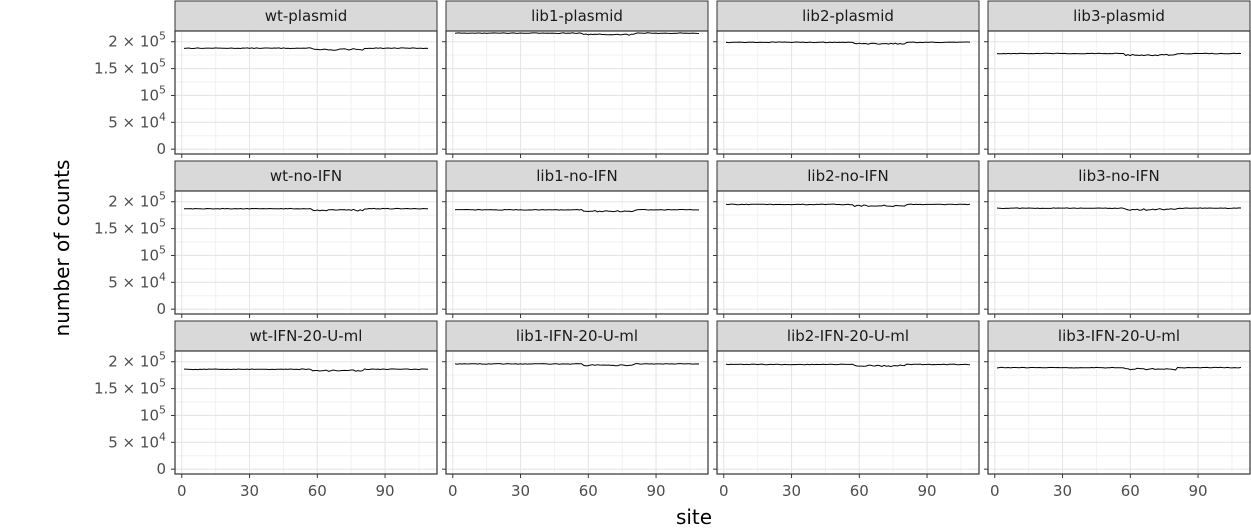  I want to click on facet-strip-label: lib1-plasmid, so click(577, 16).